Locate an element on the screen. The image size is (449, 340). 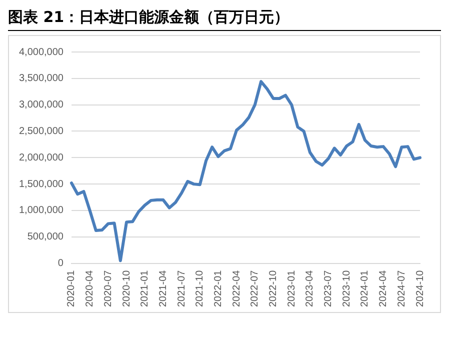
x-tick-label: 2022-04 is located at coordinates (236, 289).